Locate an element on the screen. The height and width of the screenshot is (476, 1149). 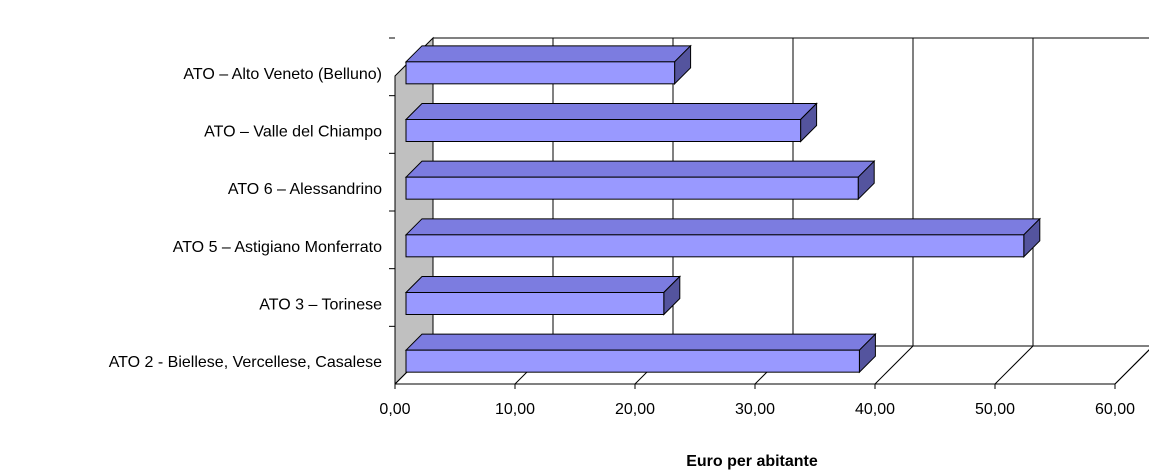
category-label: ATO 2 - Biellese, Vercellese, Casalese is located at coordinates (245, 362).